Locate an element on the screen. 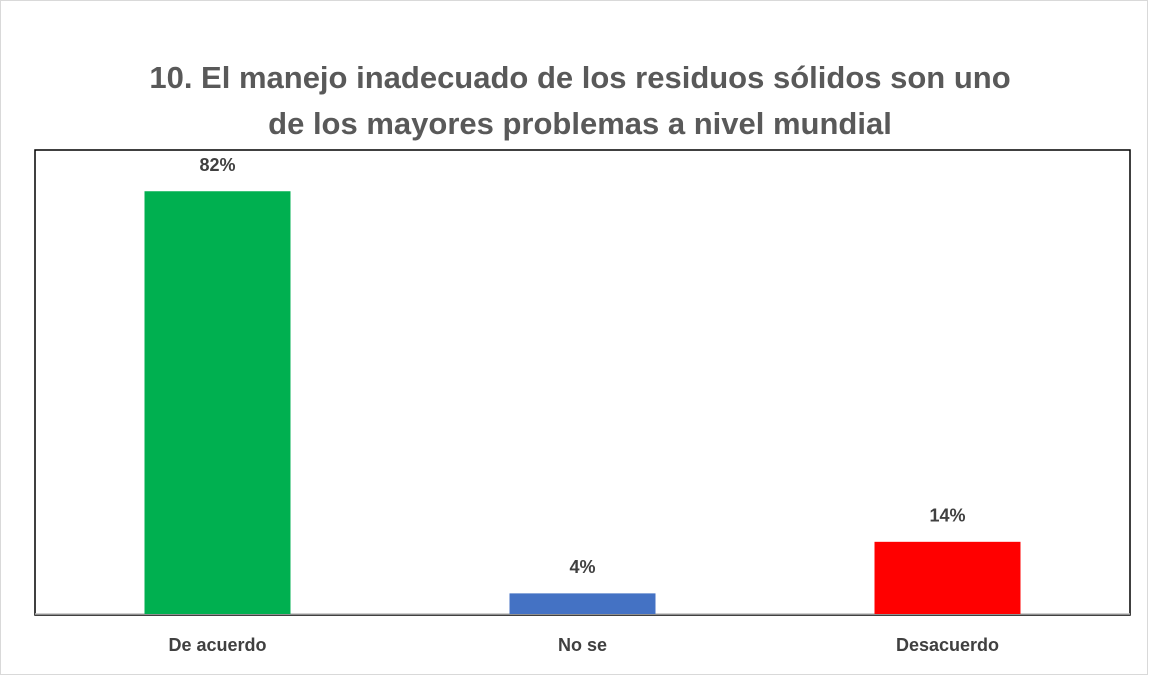 This screenshot has height=675, width=1150. data-label: 82% is located at coordinates (217, 165).